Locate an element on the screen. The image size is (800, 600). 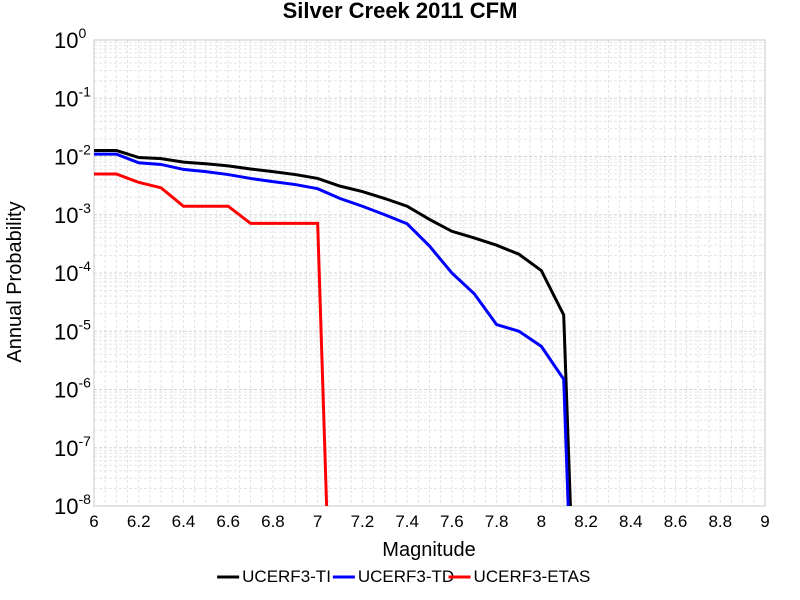
legend-label-ucerf3-ti: UCERF3-TI is located at coordinates (286, 576).